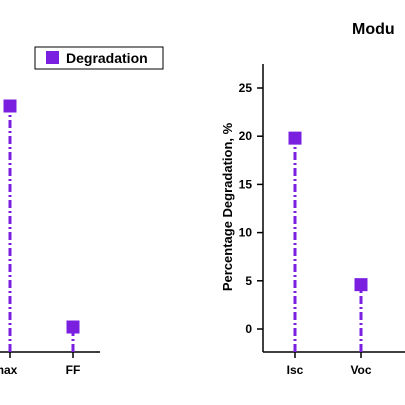 The height and width of the screenshot is (405, 405). Describe the element at coordinates (360, 370) in the screenshot. I see `right-tick-label-voc: Voc` at that location.